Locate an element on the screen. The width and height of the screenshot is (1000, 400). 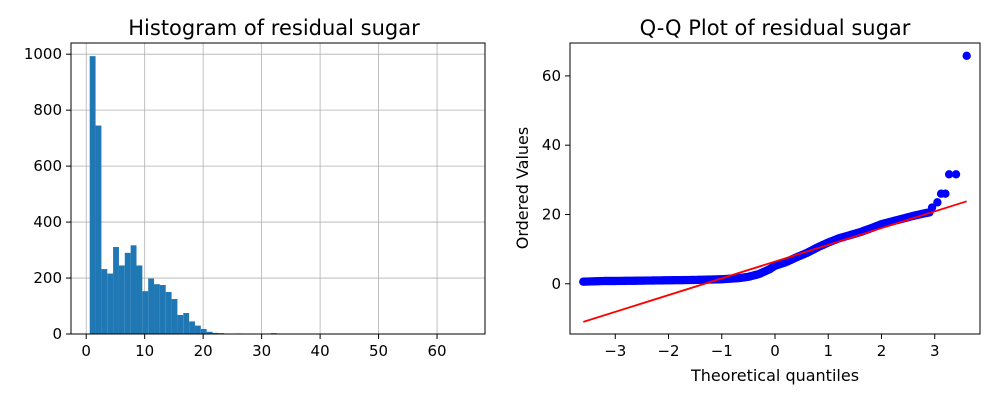
qq-y-tick-label: 20 is located at coordinates (551, 214).